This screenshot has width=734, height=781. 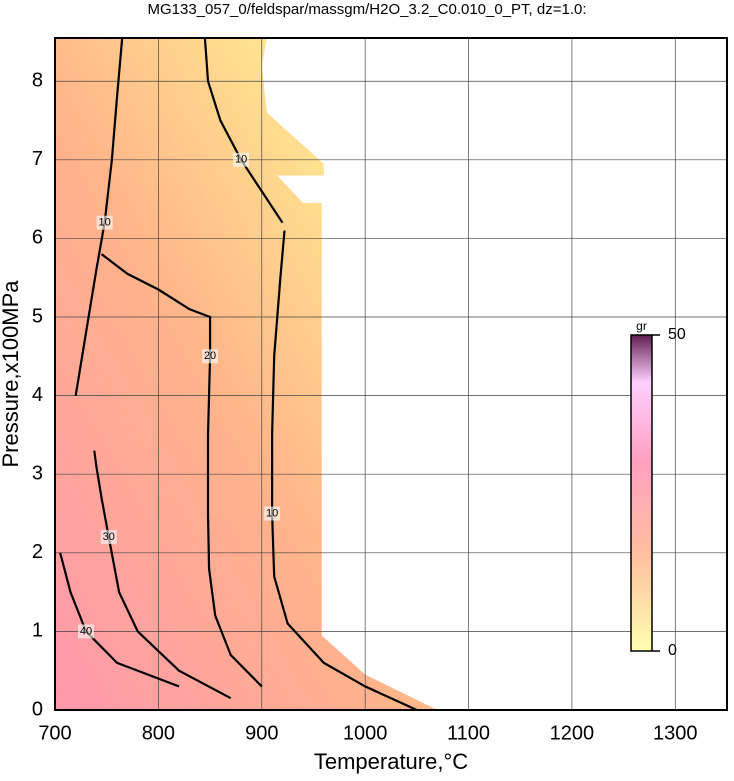 What do you see at coordinates (572, 733) in the screenshot?
I see `x-tick-label: 1200` at bounding box center [572, 733].